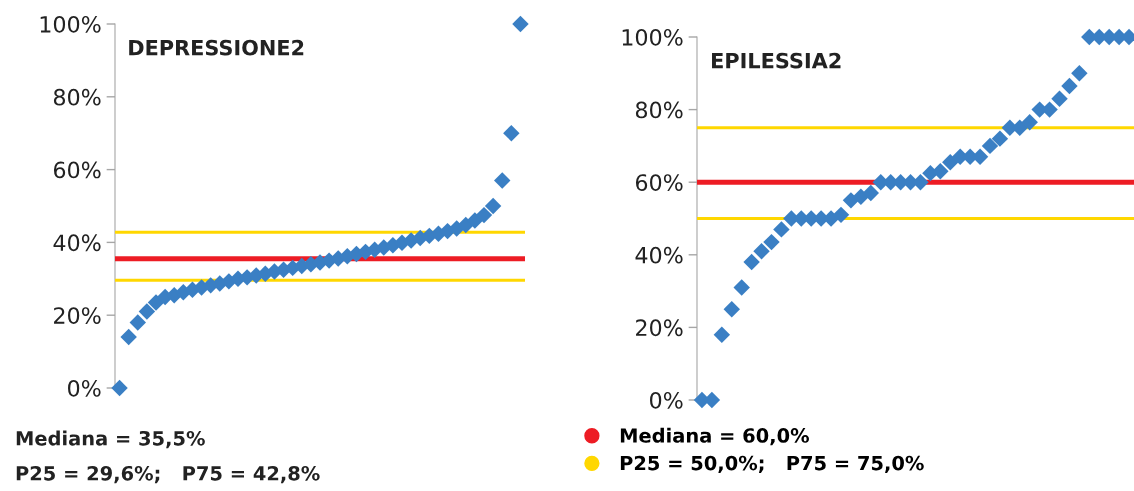  What do you see at coordinates (714, 436) in the screenshot?
I see `legend-label: Mediana = 60,0%` at bounding box center [714, 436].